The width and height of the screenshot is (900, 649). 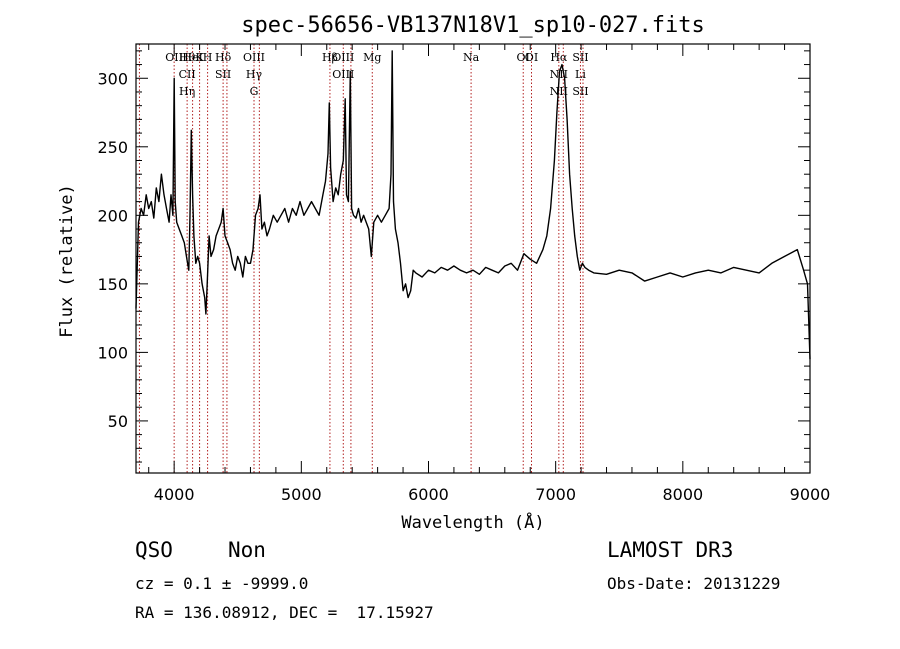 What do you see at coordinates (555, 494) in the screenshot?
I see `x-tick-label: 7000` at bounding box center [555, 494].